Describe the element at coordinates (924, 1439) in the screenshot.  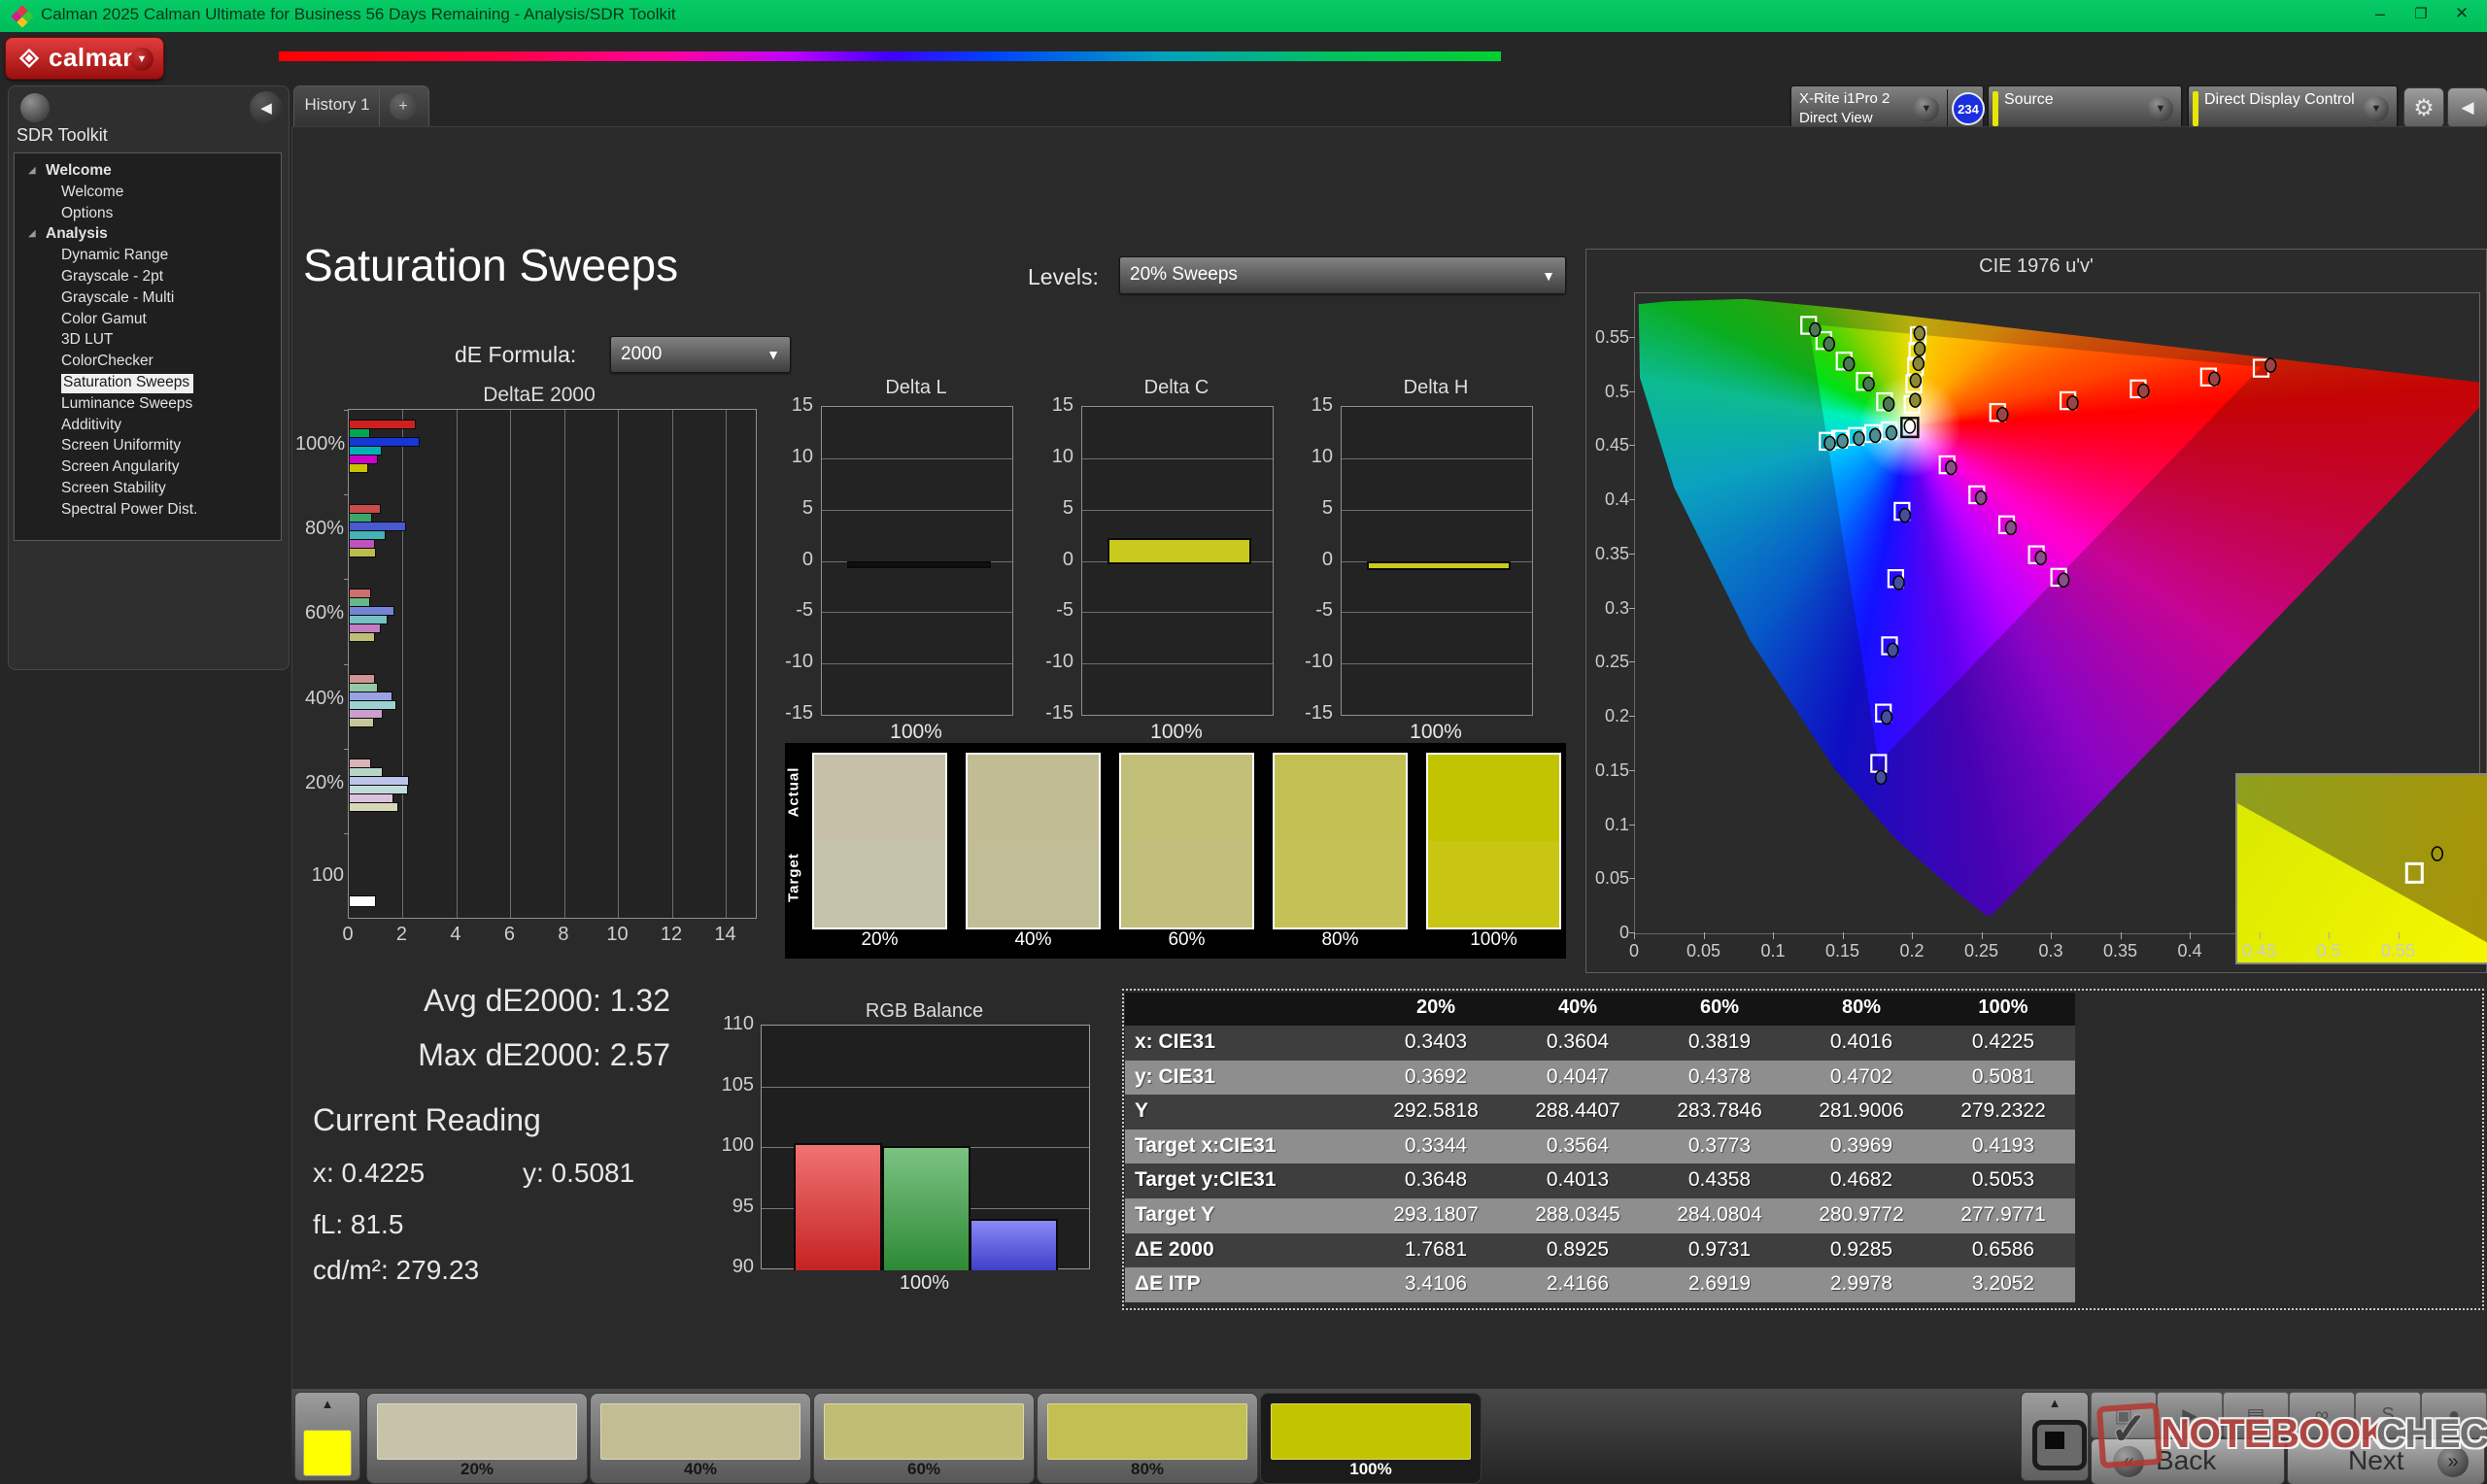
I see `patch-button-60%: 60%` at that location.